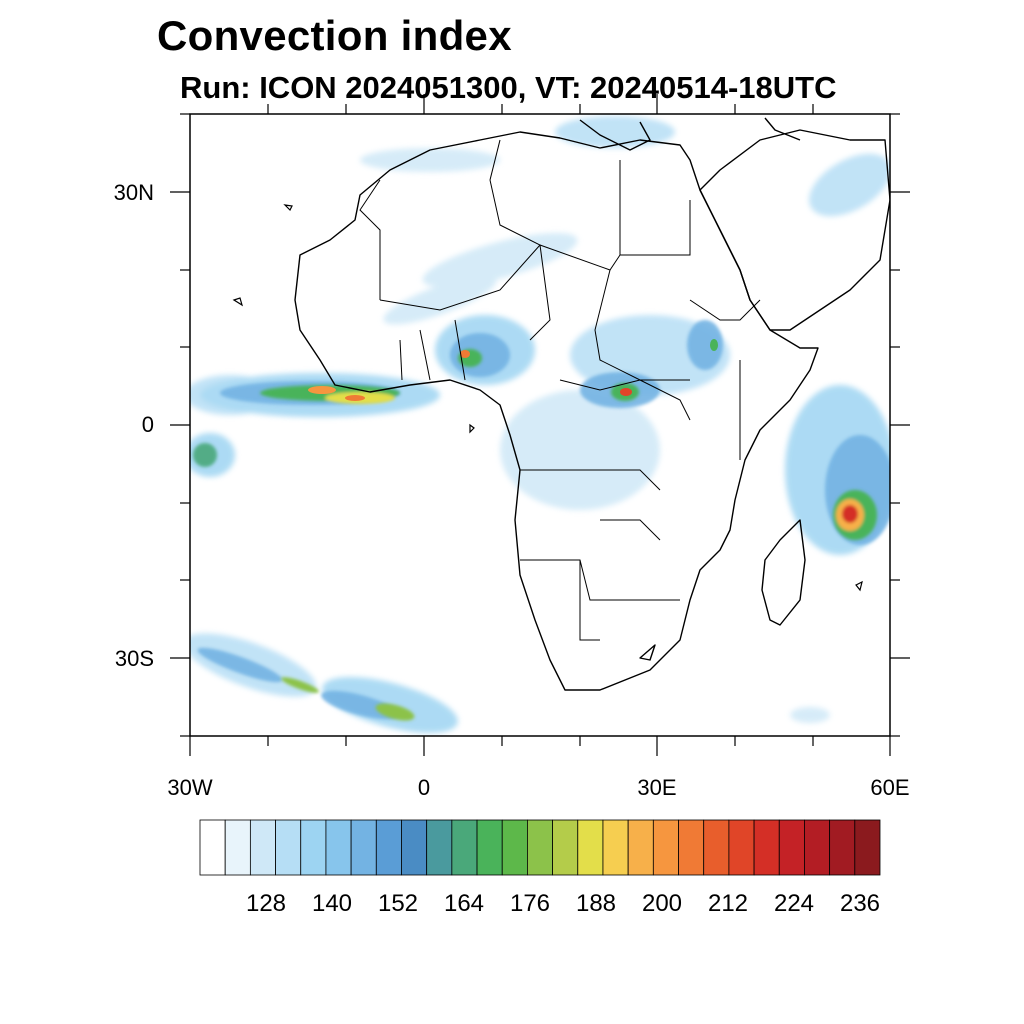 The width and height of the screenshot is (1024, 1024). I want to click on chart-title: Convection index, so click(334, 35).